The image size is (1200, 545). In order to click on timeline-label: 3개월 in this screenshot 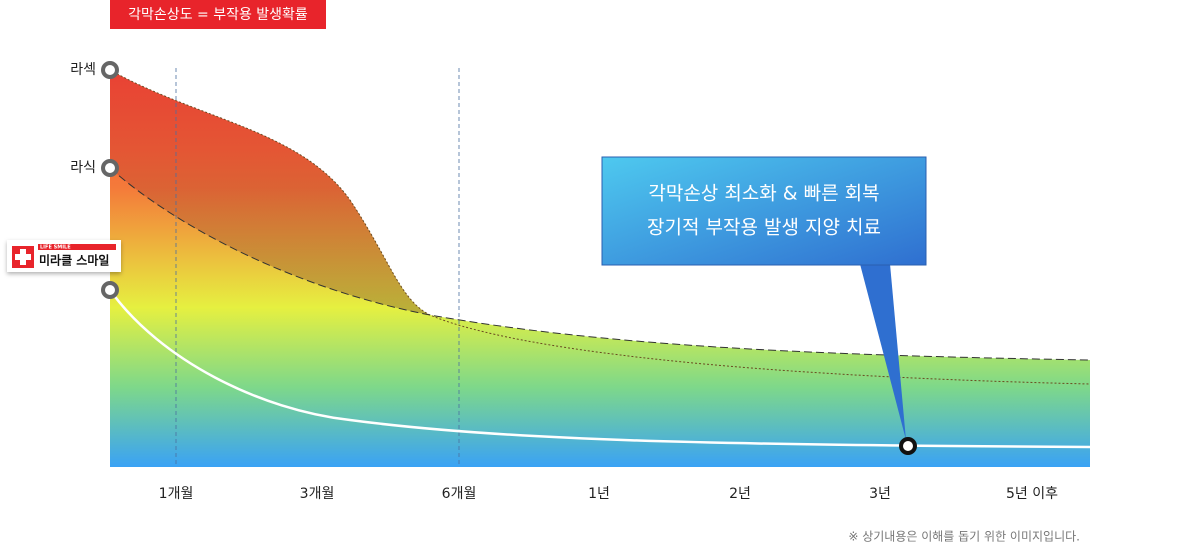, I will do `click(317, 494)`.